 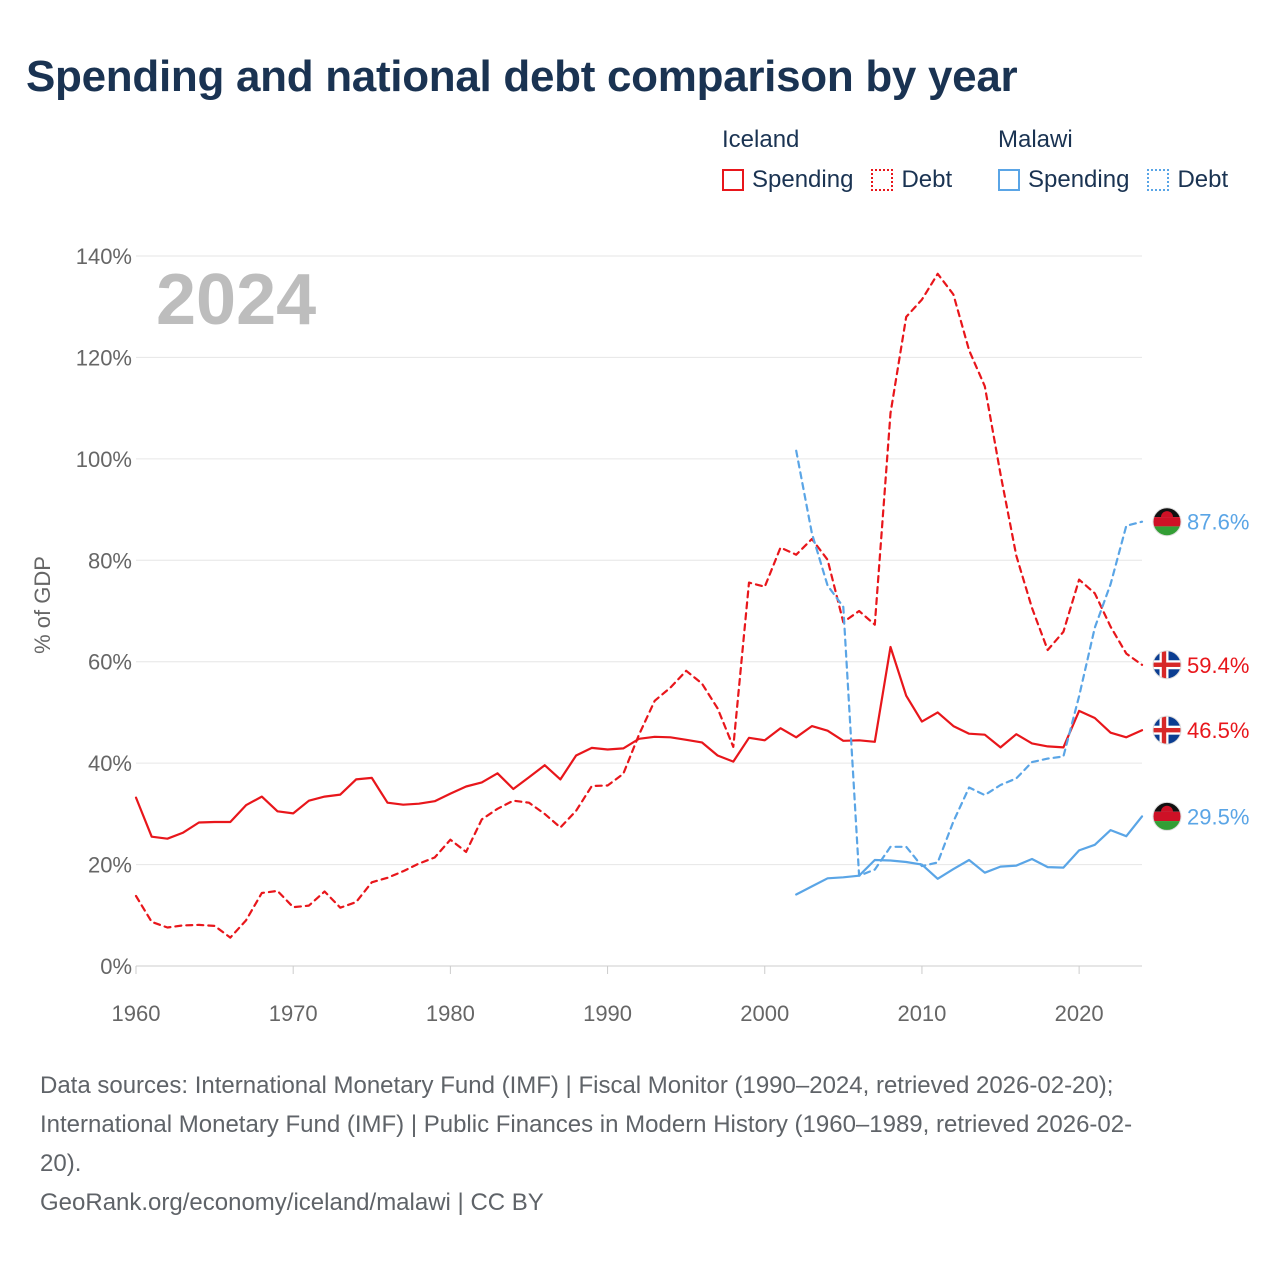 I want to click on end-value-label: 87.6%, so click(x=1218, y=522).